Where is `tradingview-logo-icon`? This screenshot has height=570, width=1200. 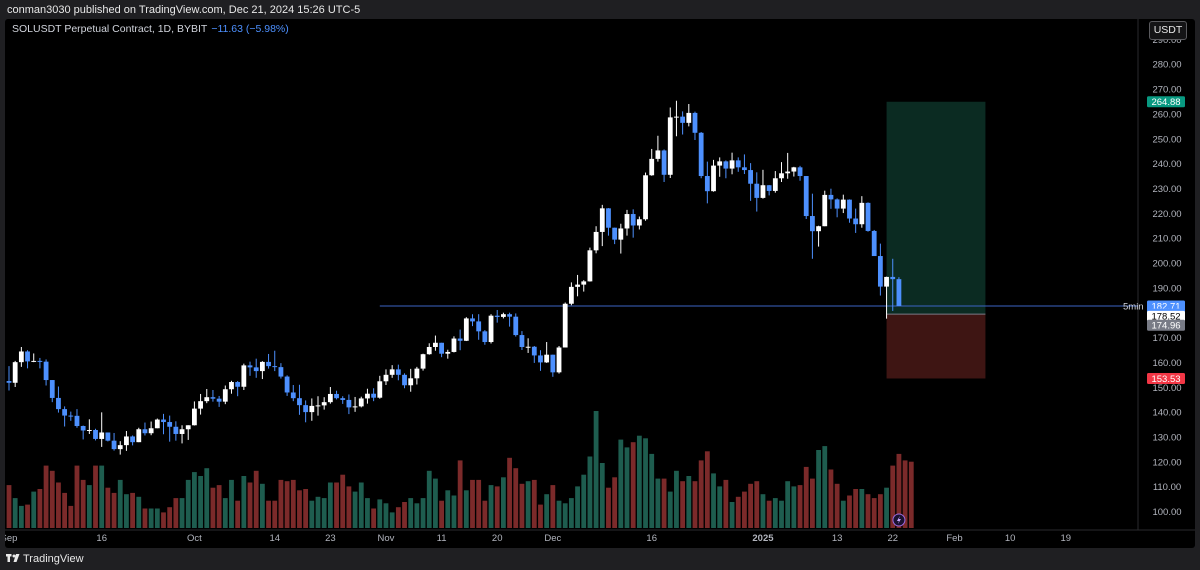 tradingview-logo-icon is located at coordinates (13, 559).